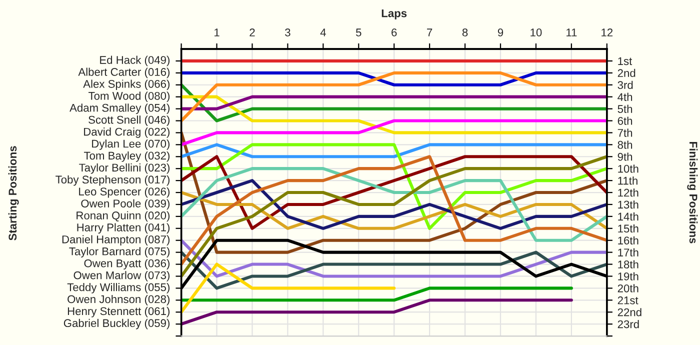 This screenshot has height=345, width=700. What do you see at coordinates (123, 228) in the screenshot?
I see `text: Harry Platten (041)` at bounding box center [123, 228].